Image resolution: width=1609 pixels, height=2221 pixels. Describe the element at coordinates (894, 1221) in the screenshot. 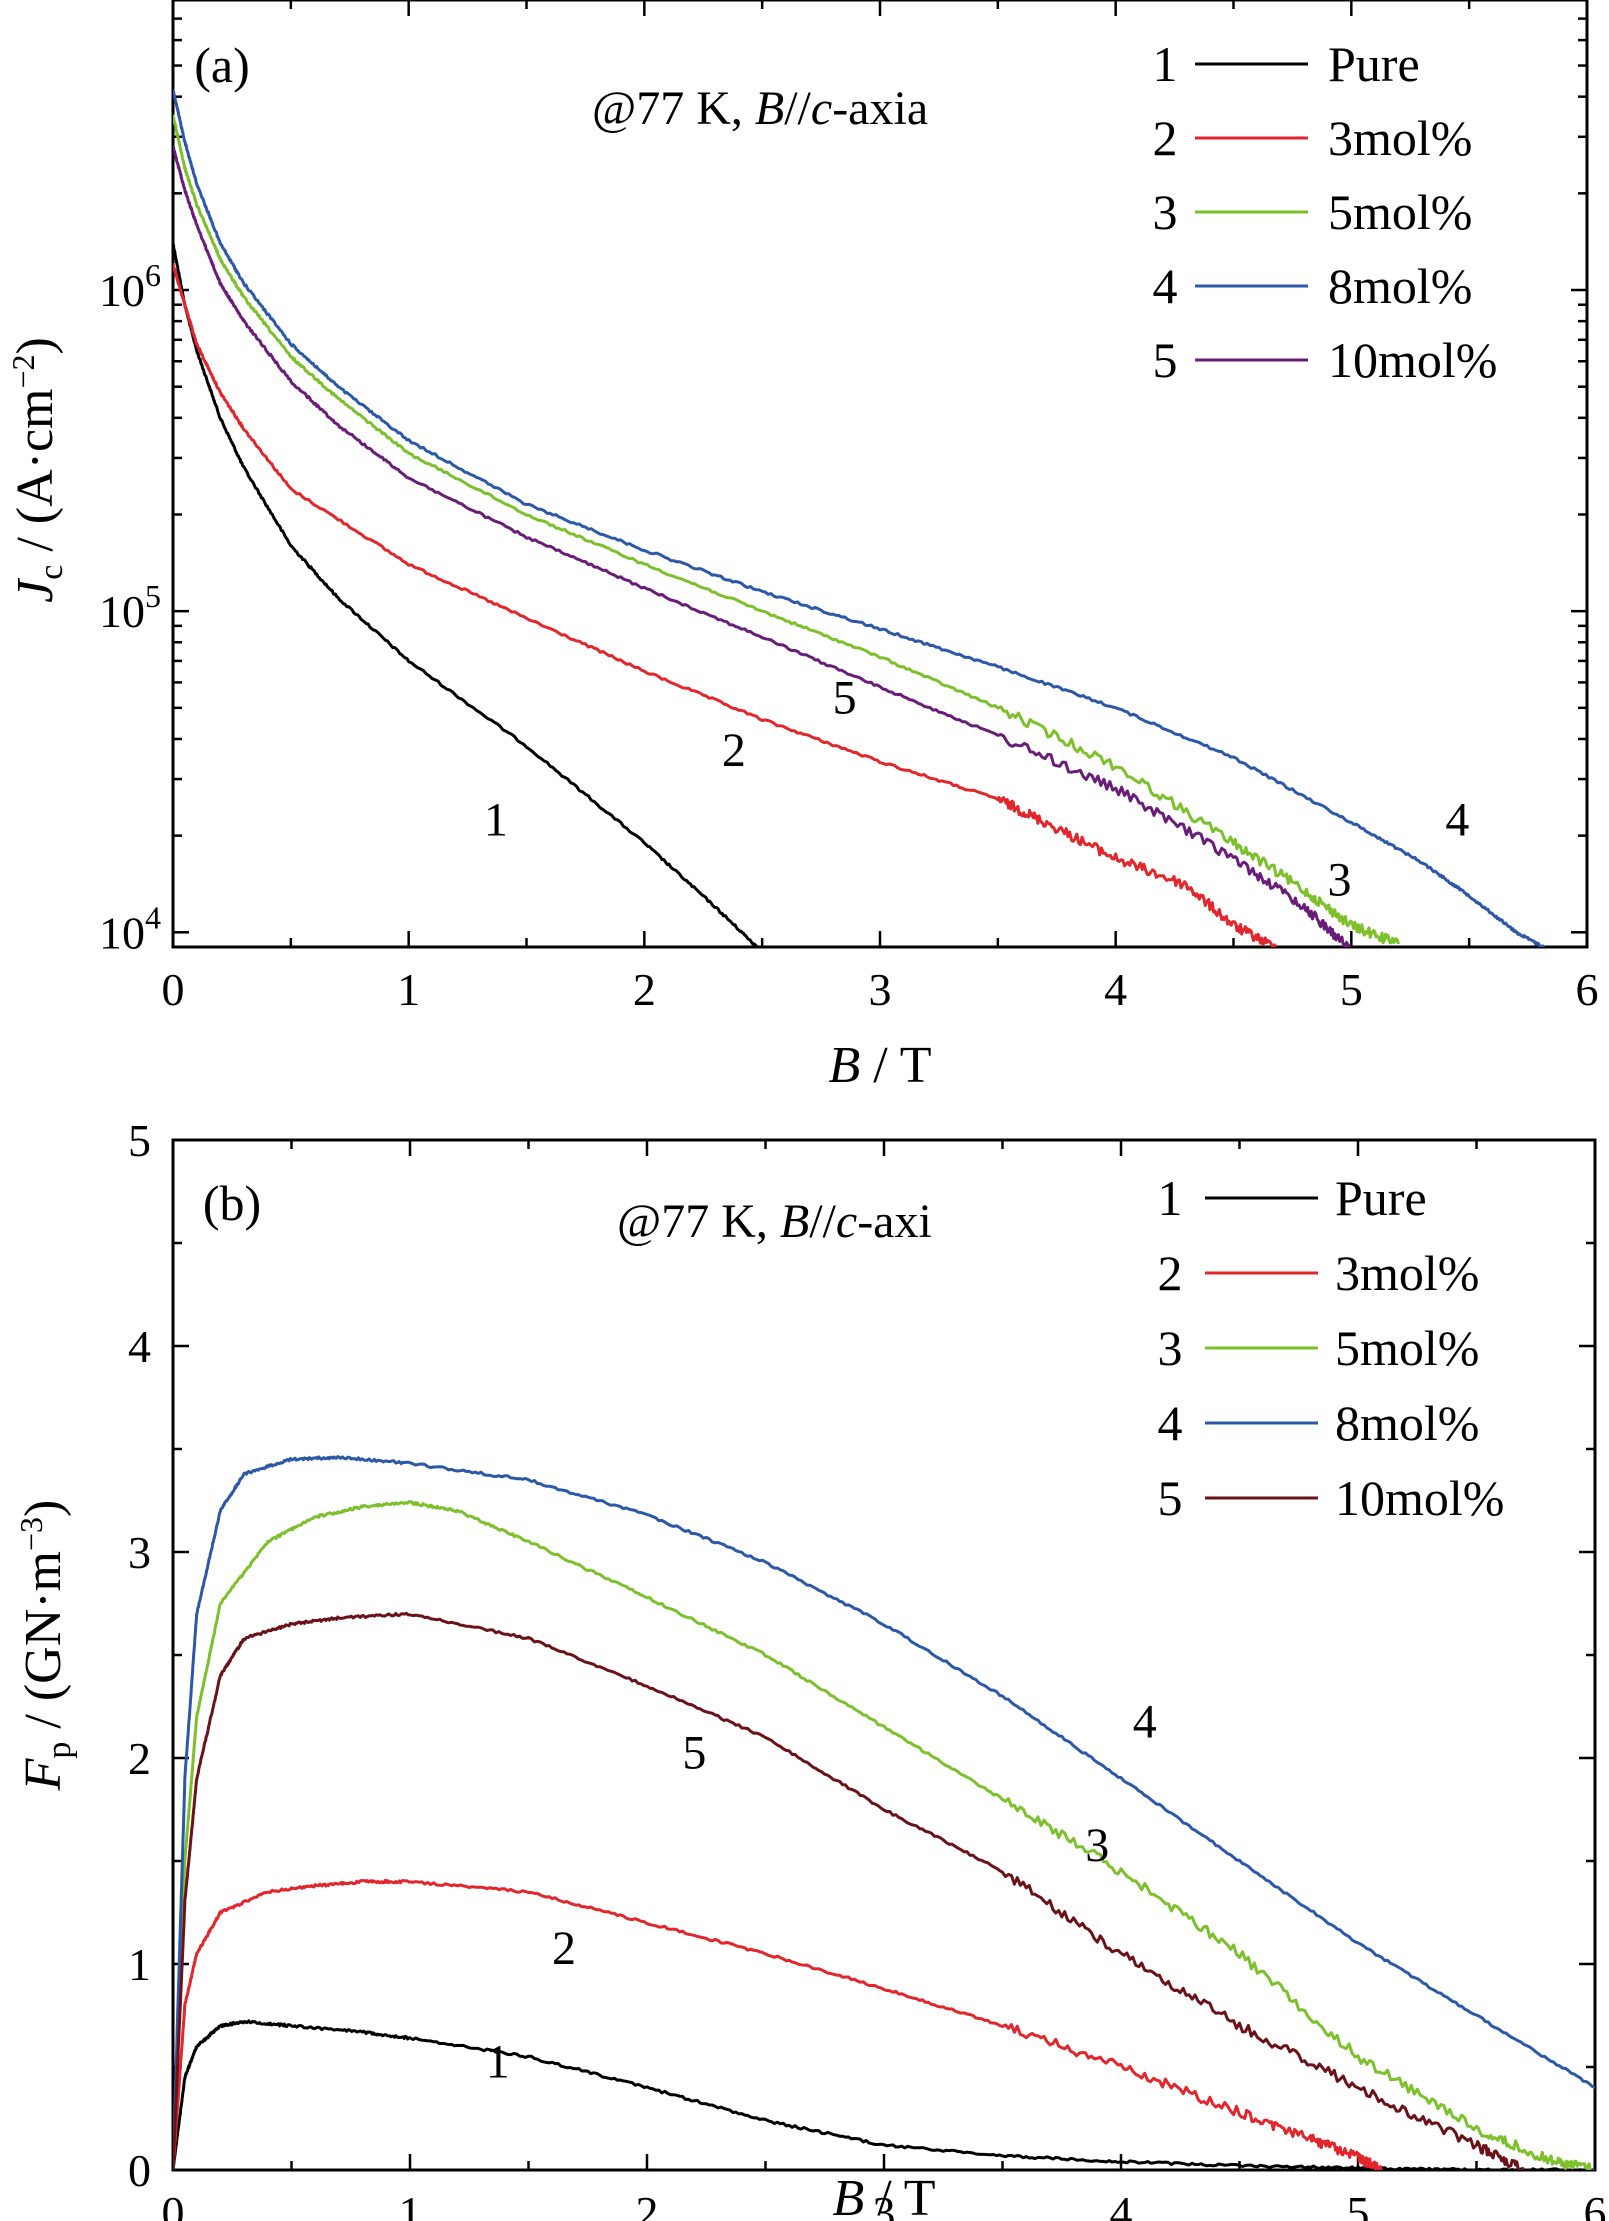

I see `annotation-axis-word: -axi` at that location.